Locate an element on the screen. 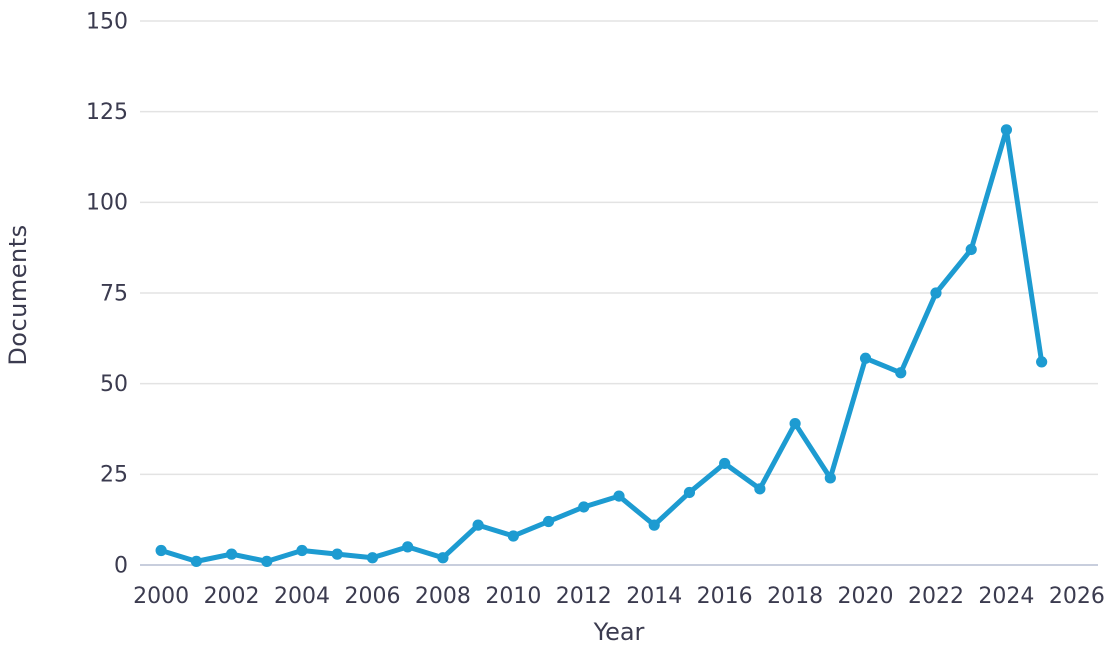 Image resolution: width=1110 pixels, height=652 pixels. x-tick-label: 2012 is located at coordinates (584, 596).